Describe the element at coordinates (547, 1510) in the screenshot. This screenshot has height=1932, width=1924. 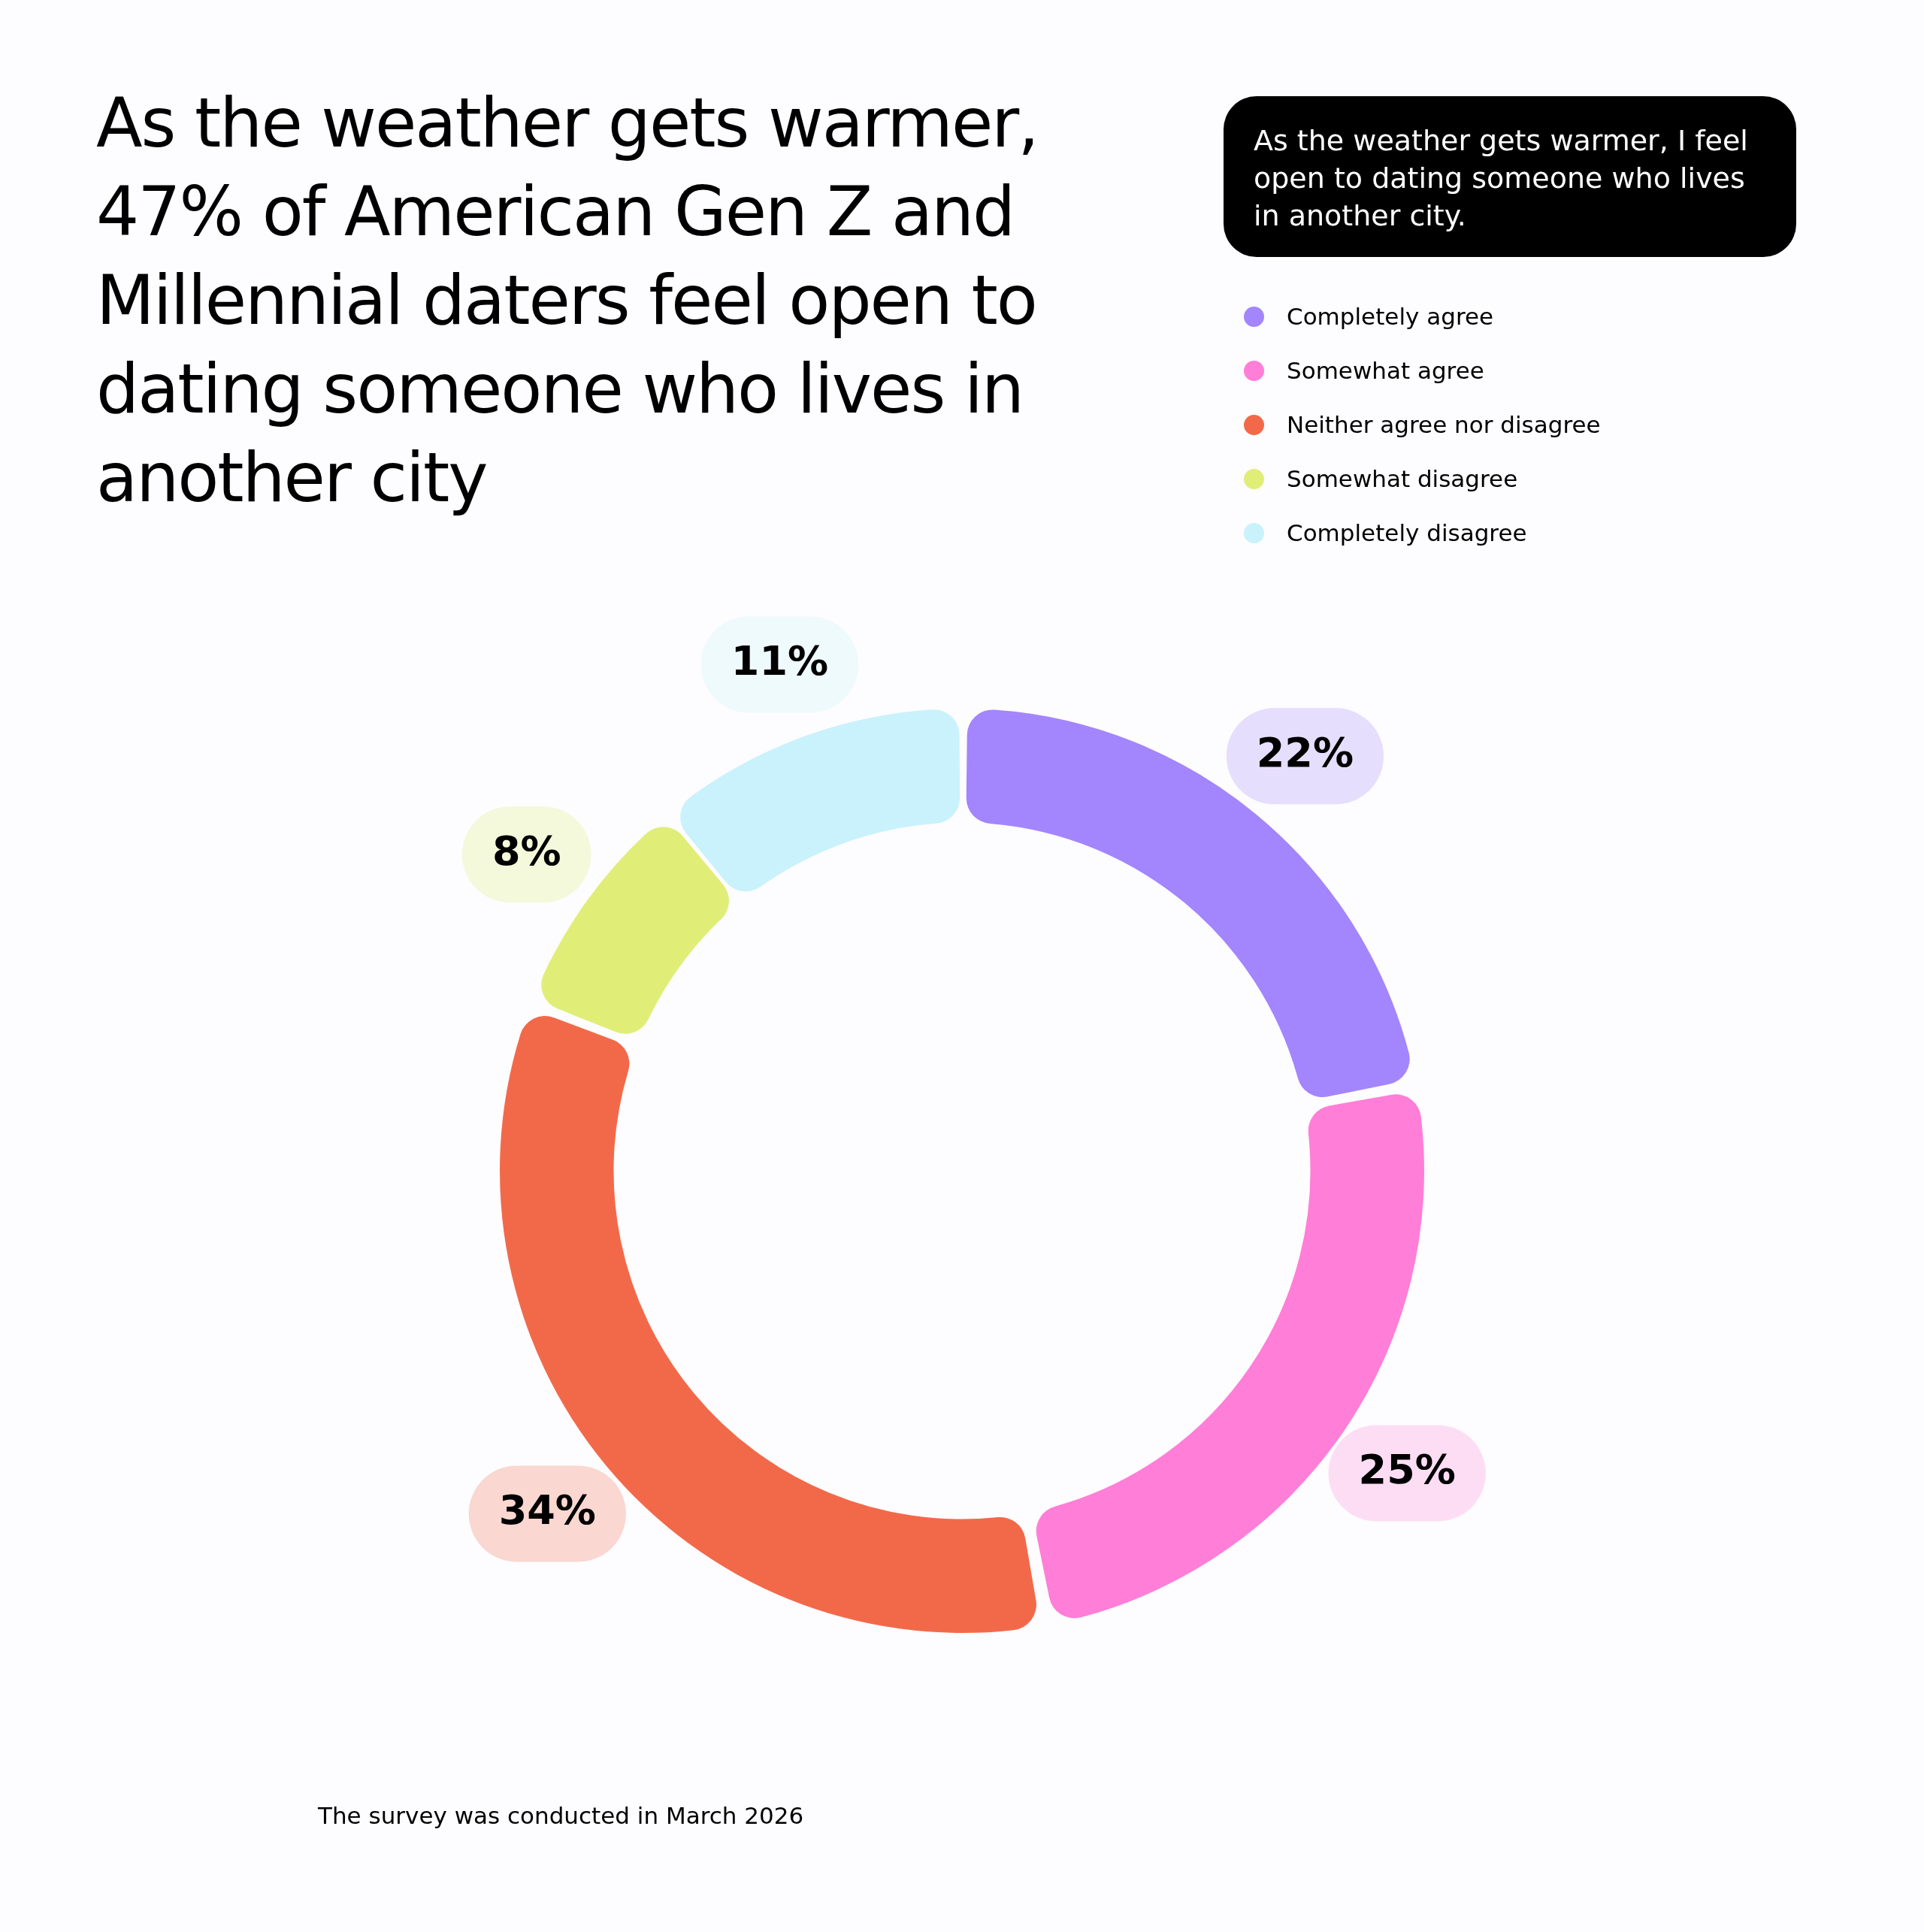
I see `data-label: 34%` at that location.